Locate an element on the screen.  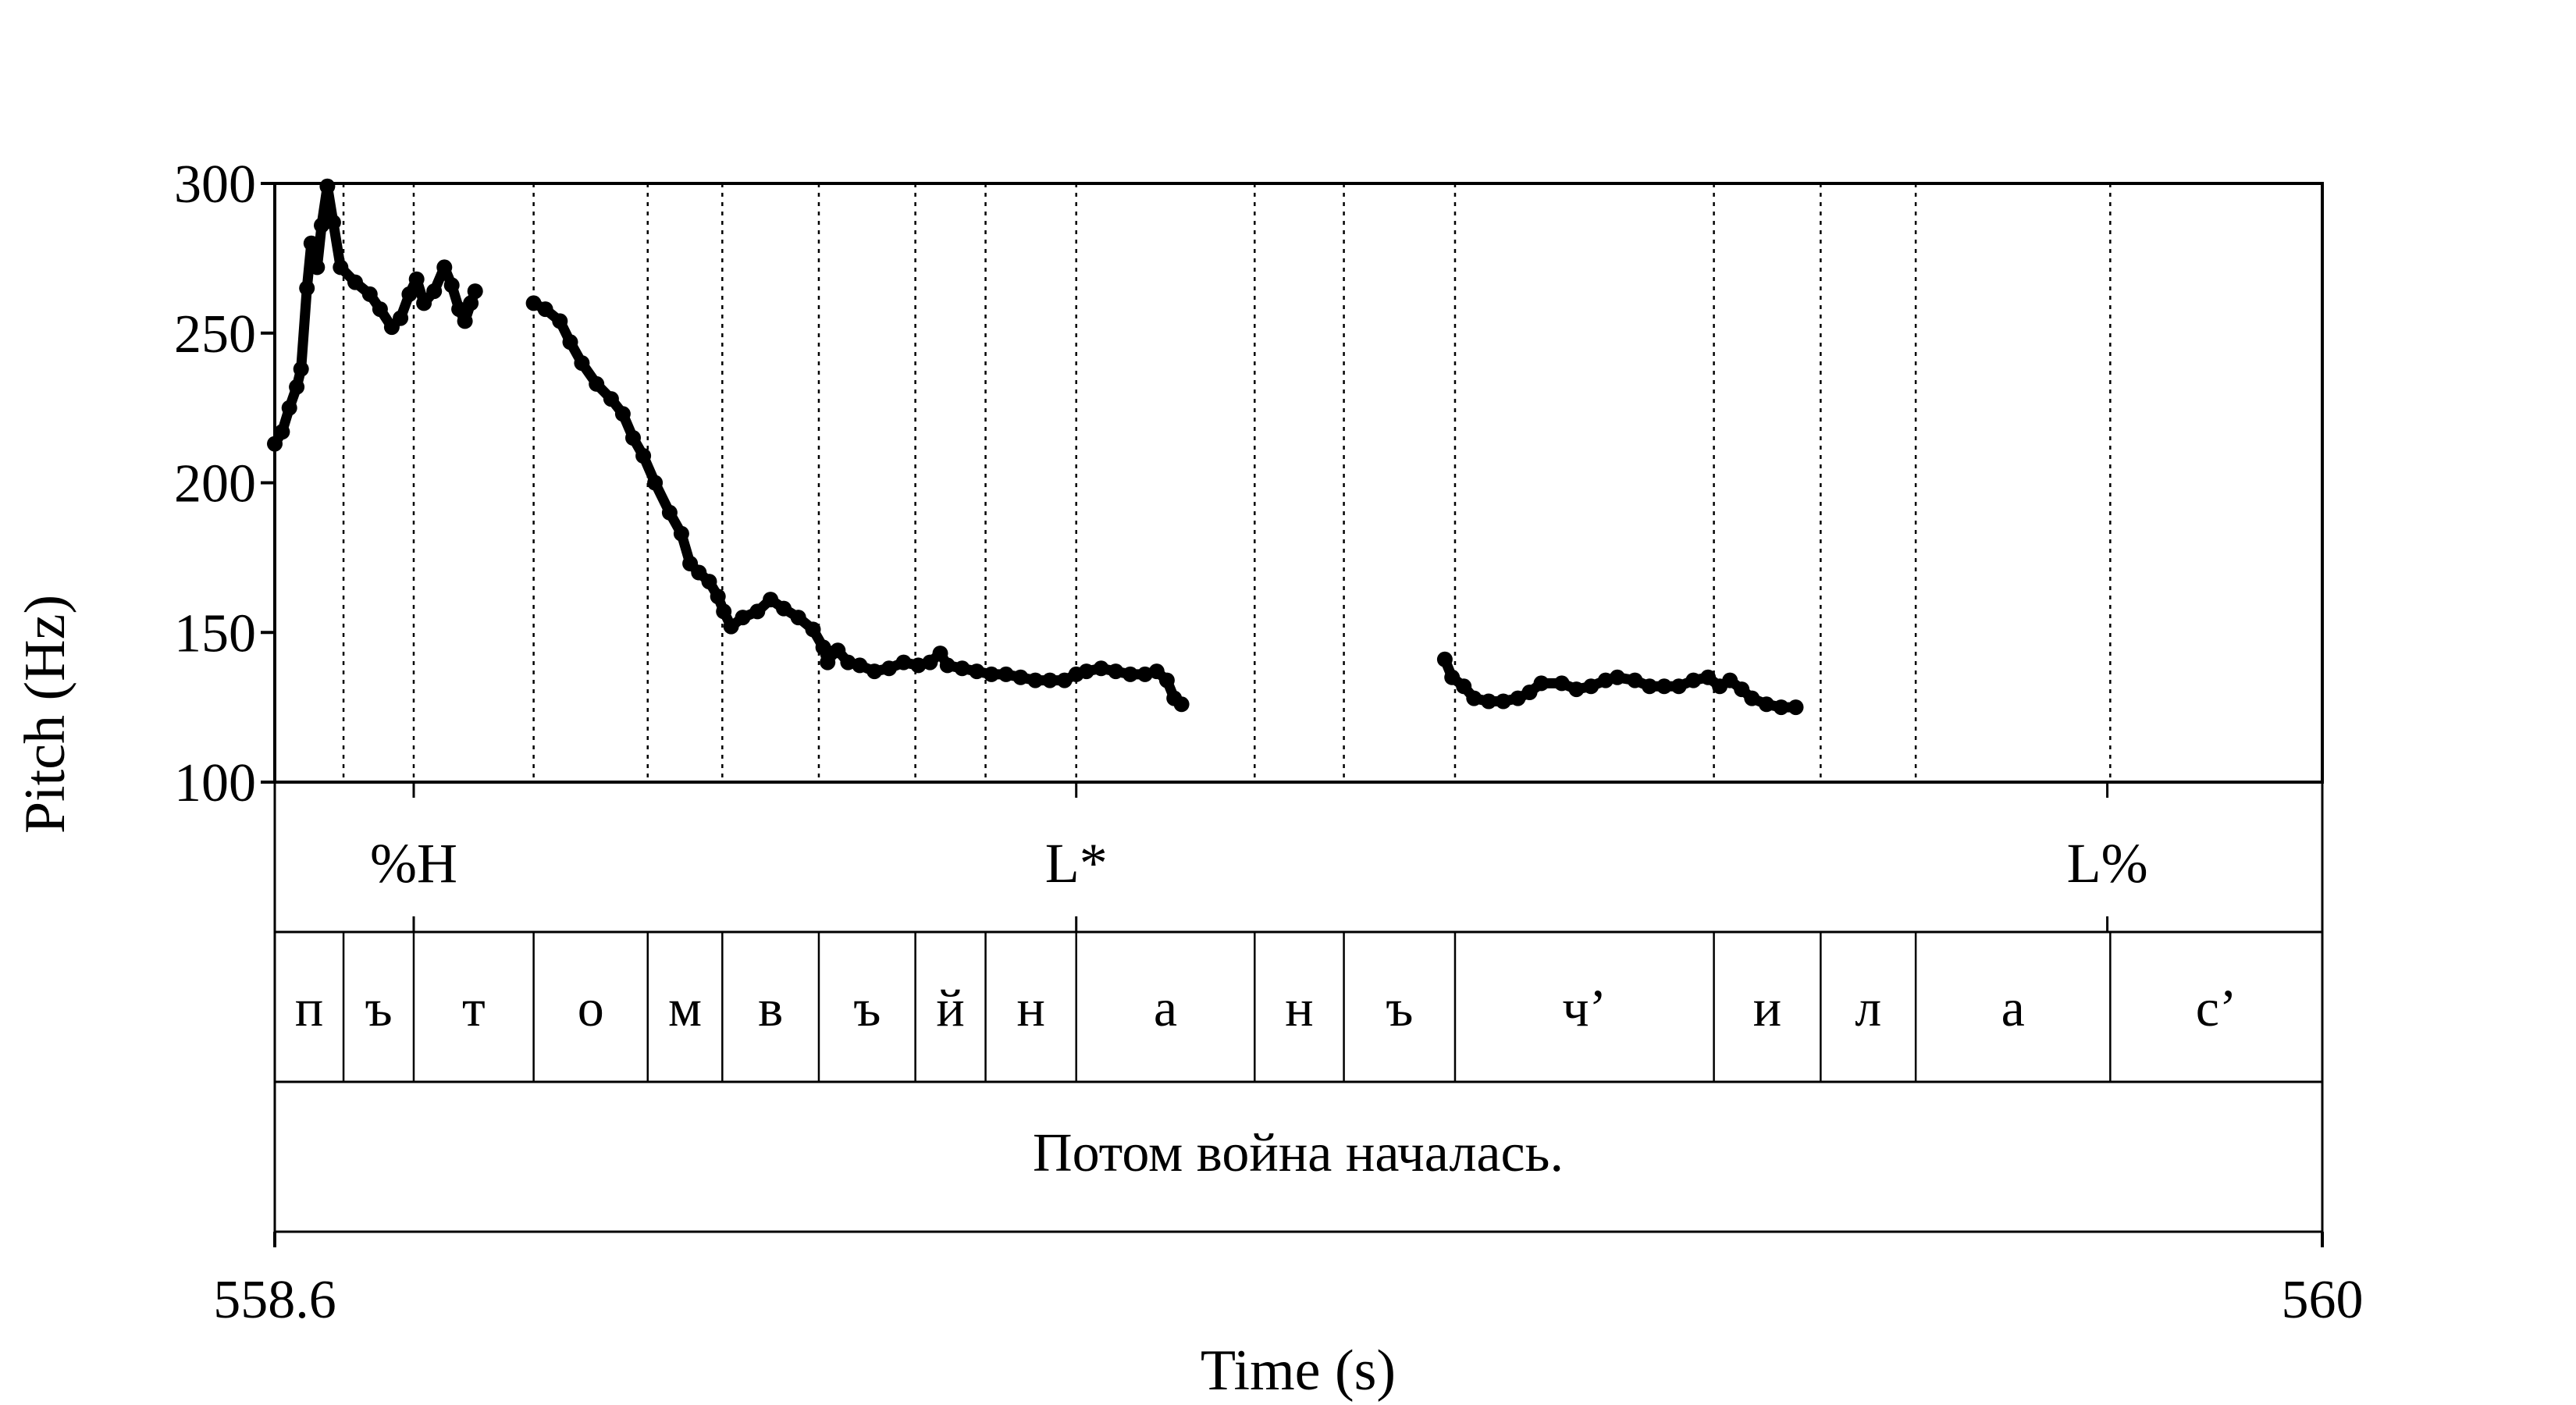
segment-label-9: а is located at coordinates (1165, 1008).